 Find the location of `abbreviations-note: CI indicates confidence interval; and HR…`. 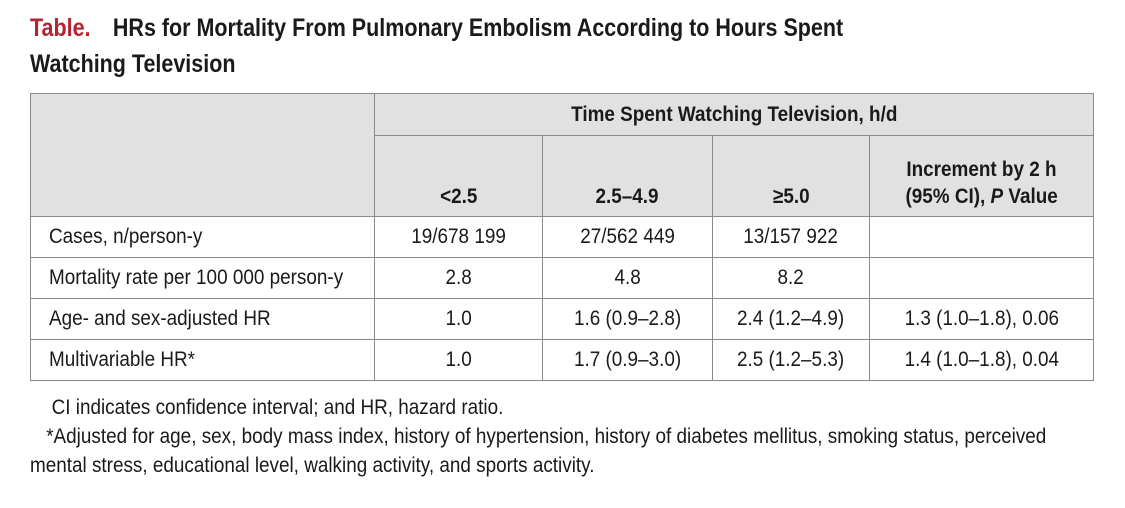

abbreviations-note: CI indicates confidence interval; and HR… is located at coordinates (277, 407).